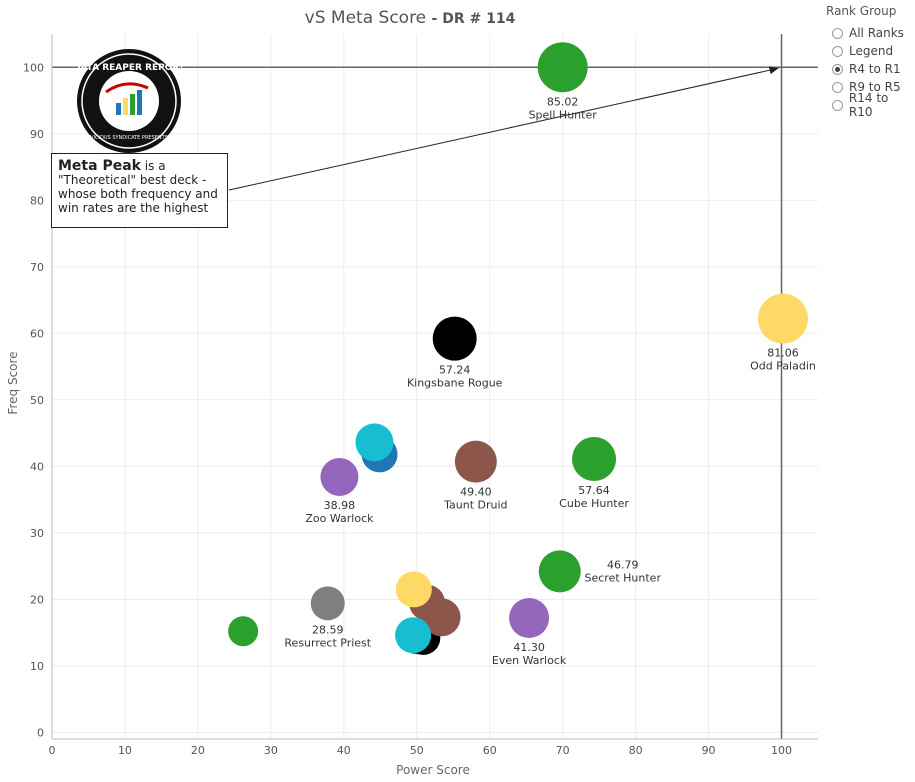 Image resolution: width=915 pixels, height=782 pixels. What do you see at coordinates (340, 505) in the screenshot?
I see `point-value-label: 38.98` at bounding box center [340, 505].